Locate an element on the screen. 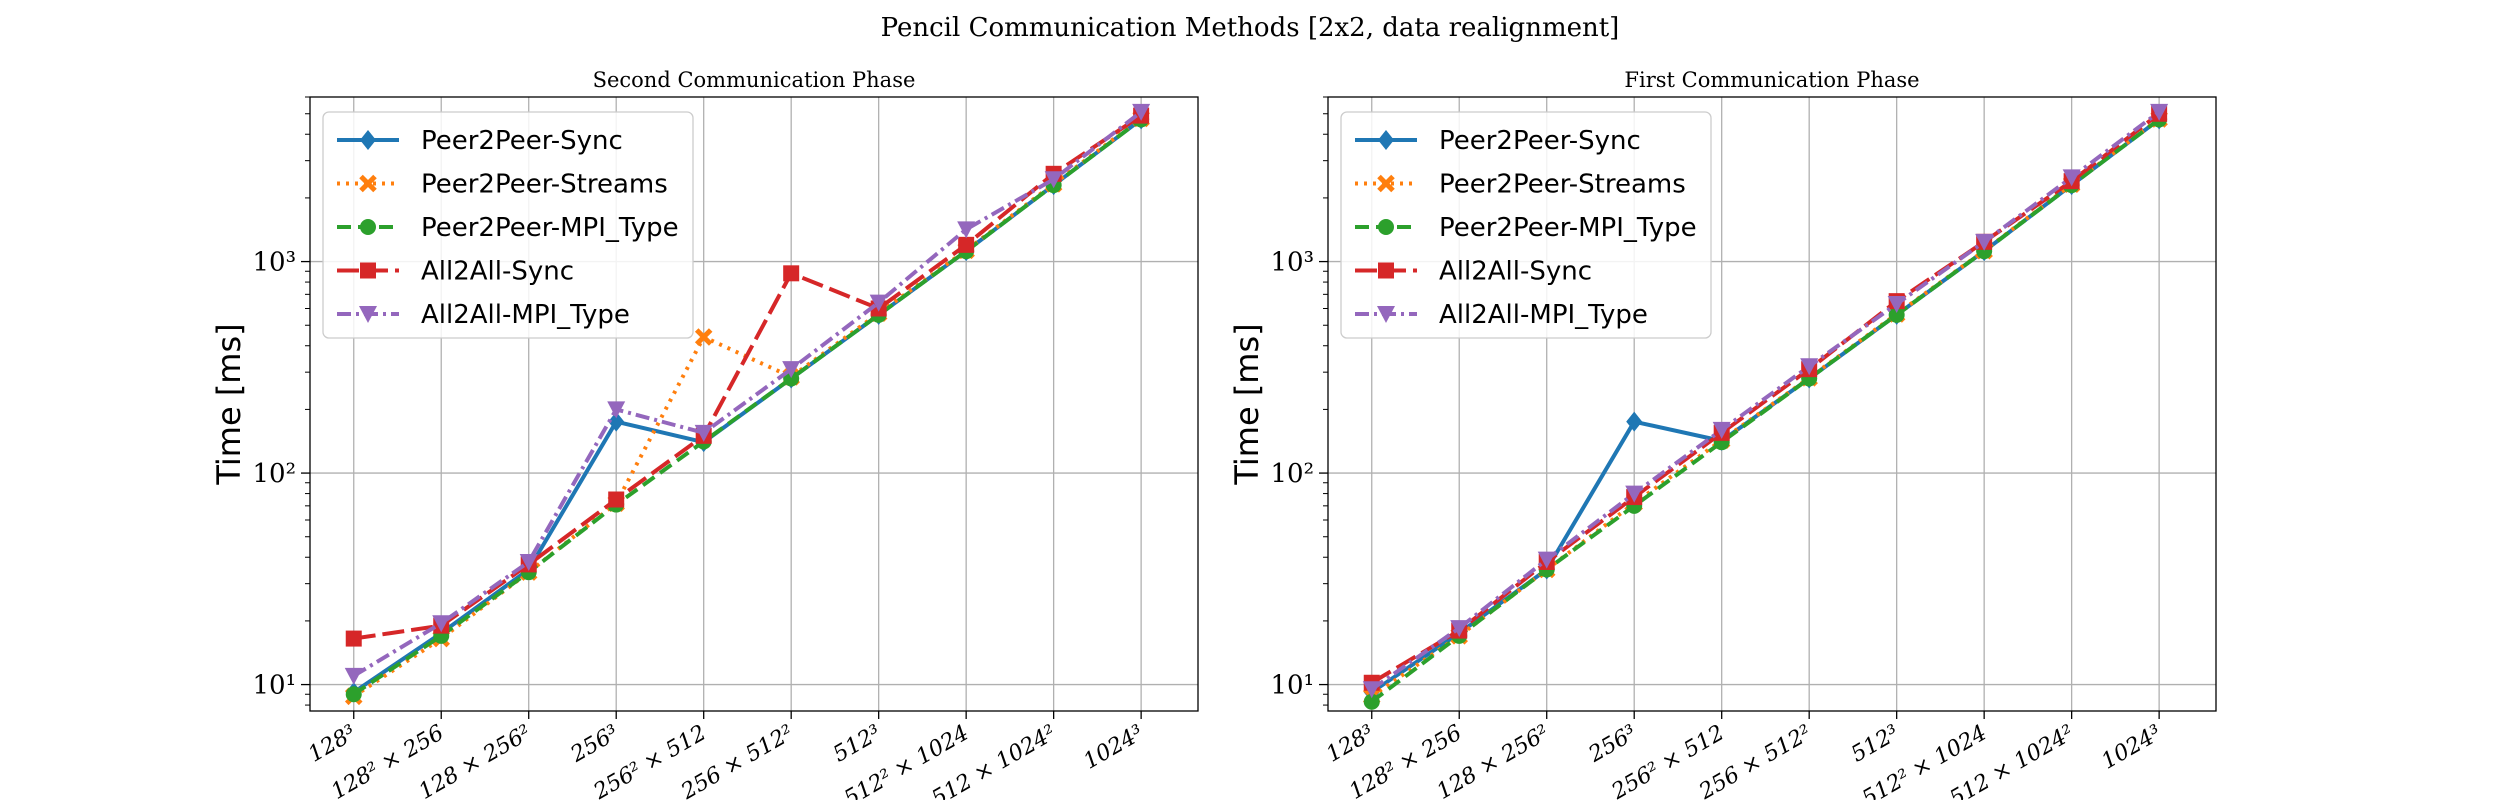  panel-title: First Communication Phase is located at coordinates (1771, 80).